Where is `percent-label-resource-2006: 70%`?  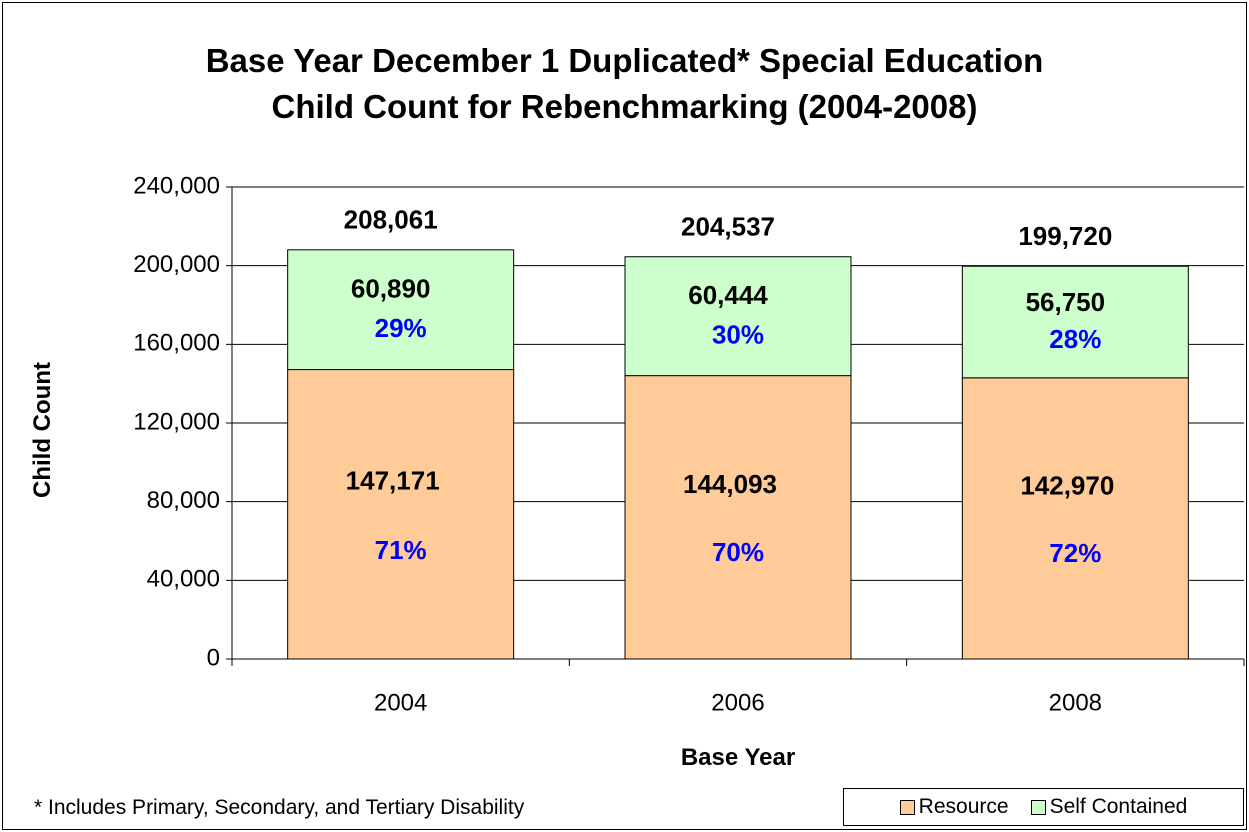
percent-label-resource-2006: 70% is located at coordinates (738, 552).